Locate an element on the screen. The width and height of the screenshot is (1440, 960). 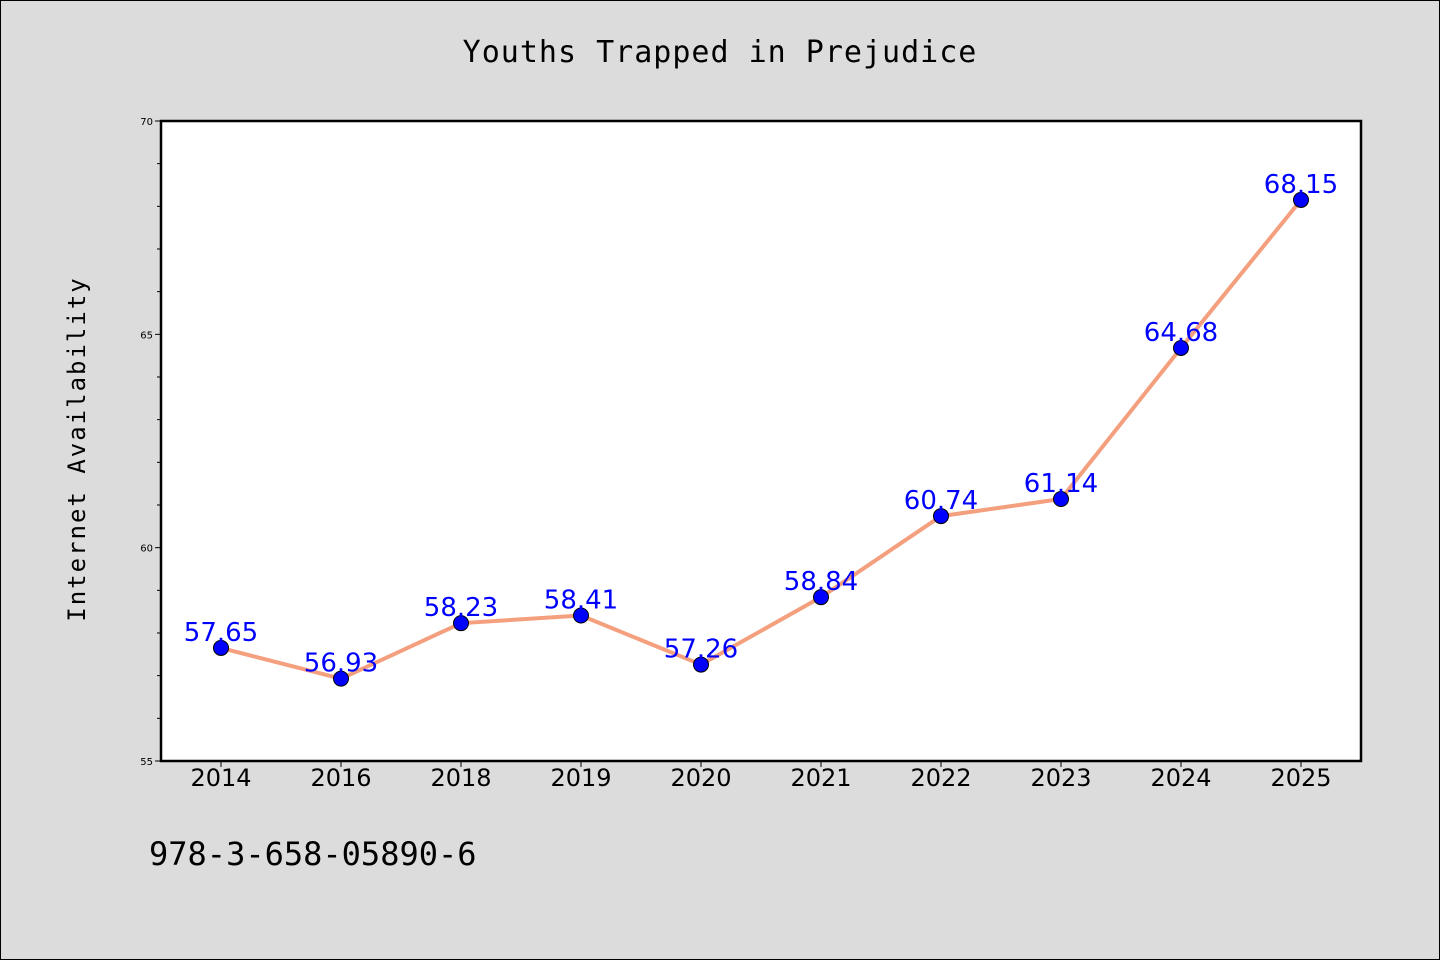
data-label: 57.26 is located at coordinates (701, 650).